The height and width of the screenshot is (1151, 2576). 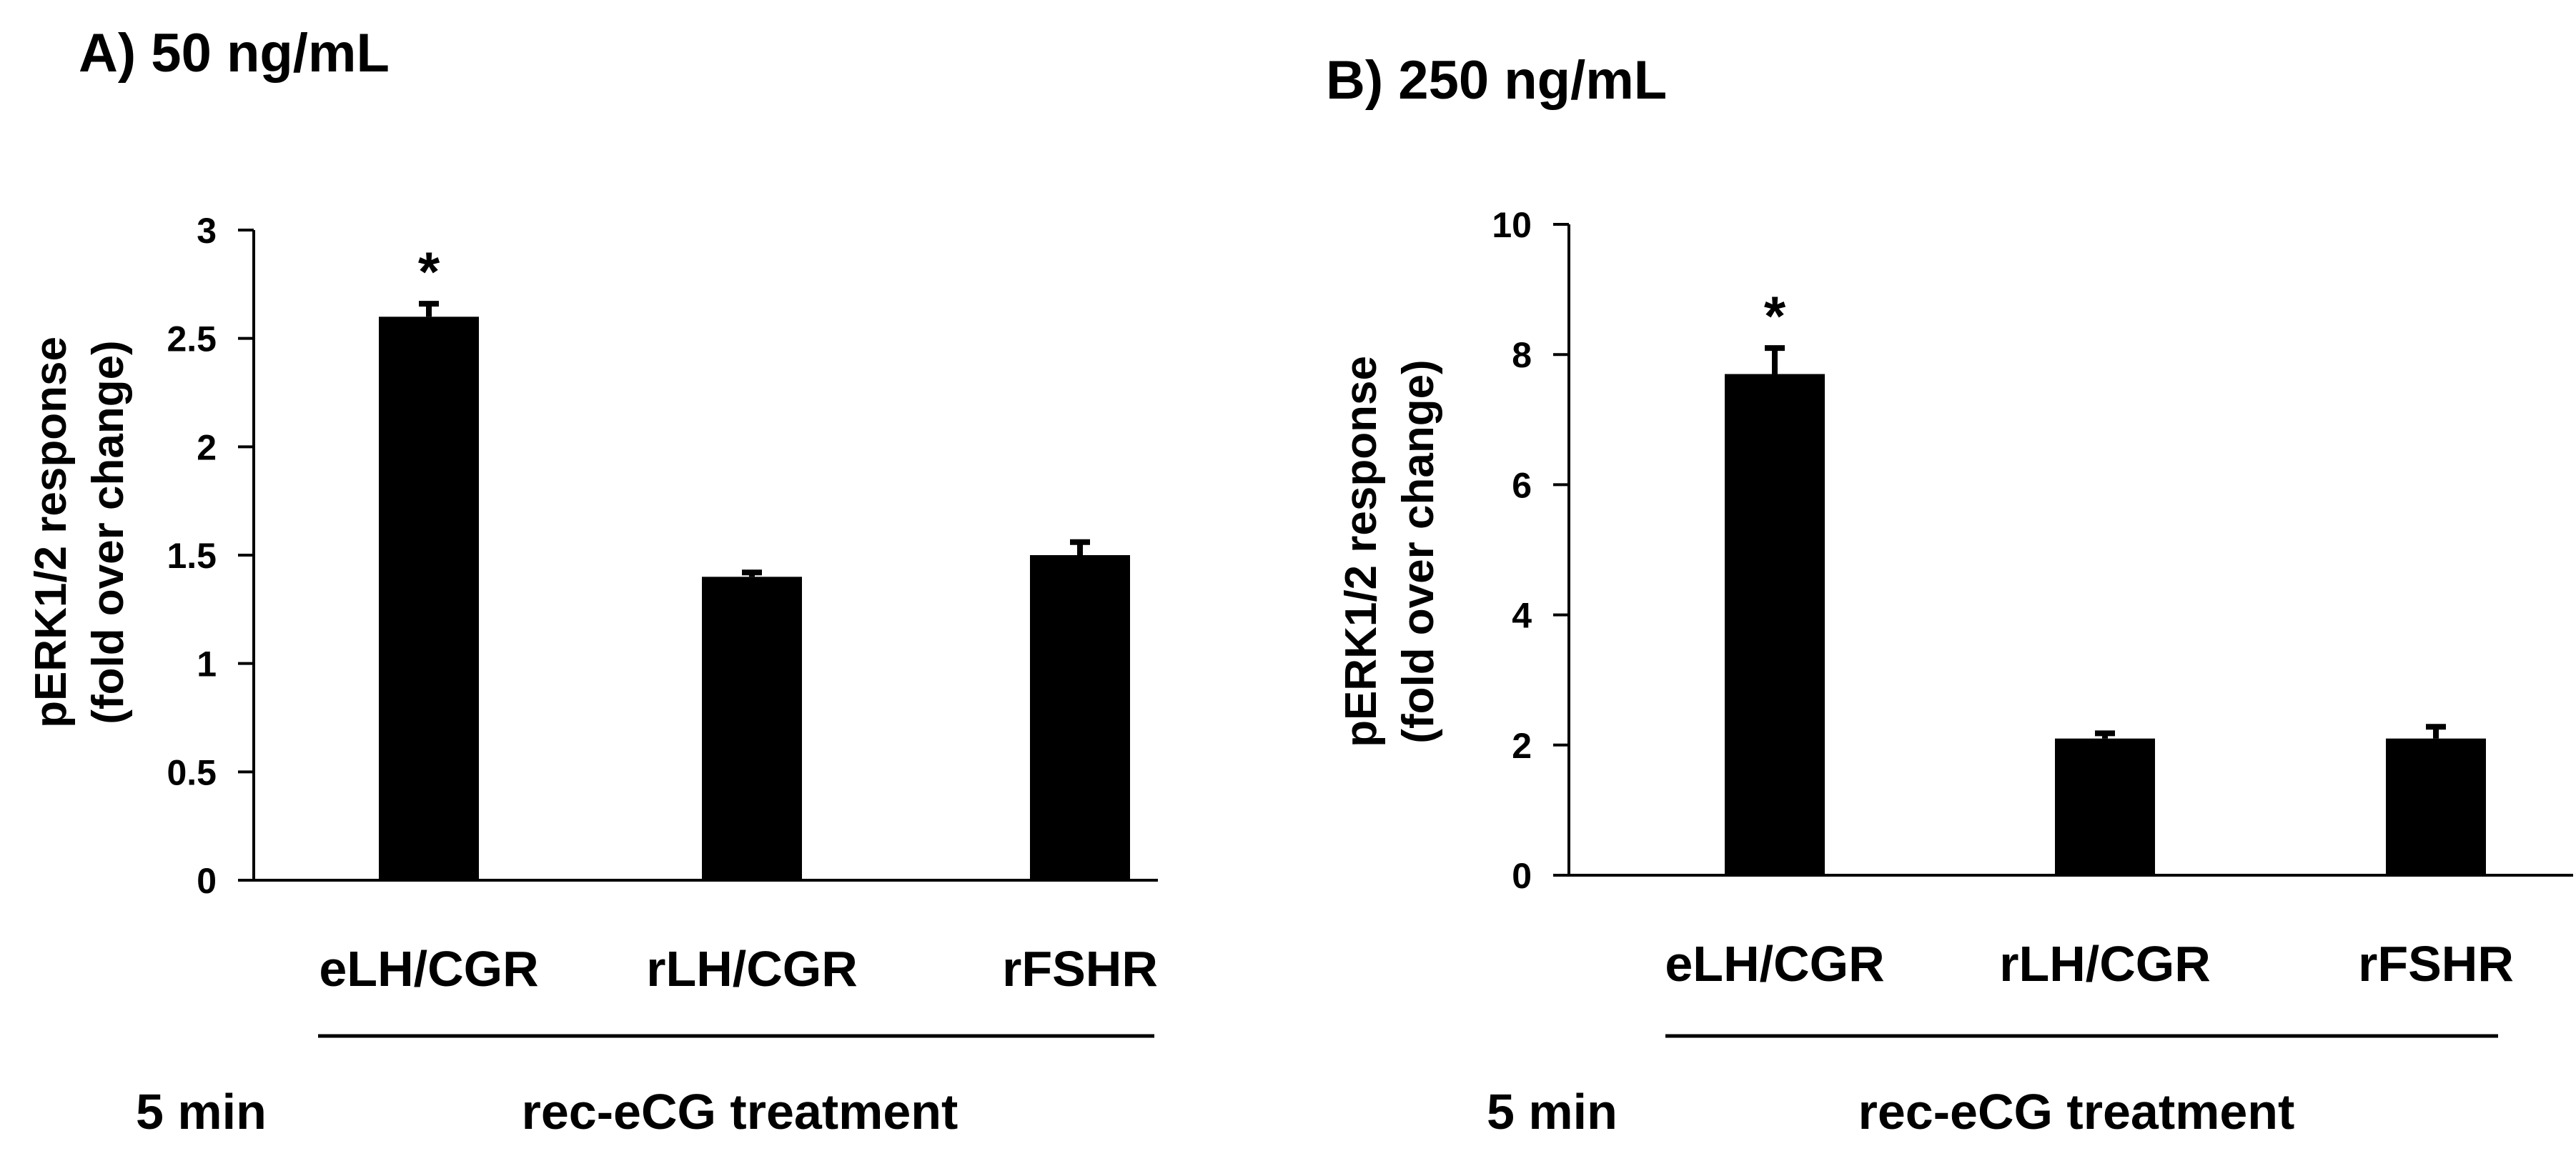 What do you see at coordinates (1497, 80) in the screenshot?
I see `panel-b-title: B) 250 ng/mL` at bounding box center [1497, 80].